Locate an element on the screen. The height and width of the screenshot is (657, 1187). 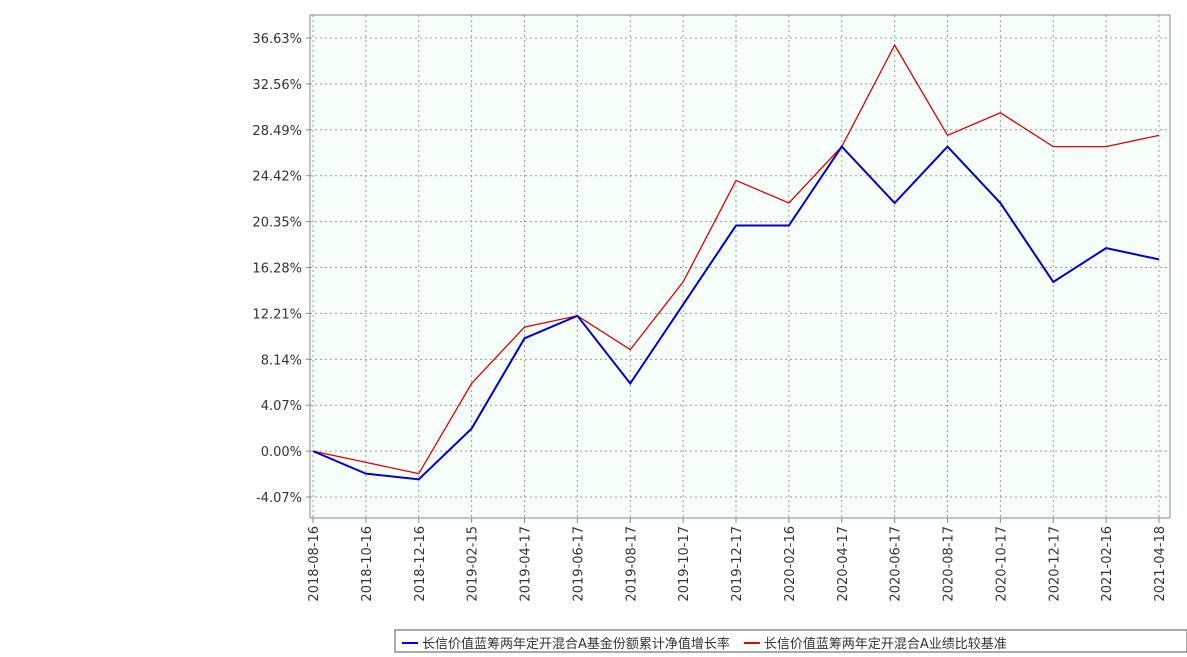
y-tick-label: 32.56% is located at coordinates (277, 85).